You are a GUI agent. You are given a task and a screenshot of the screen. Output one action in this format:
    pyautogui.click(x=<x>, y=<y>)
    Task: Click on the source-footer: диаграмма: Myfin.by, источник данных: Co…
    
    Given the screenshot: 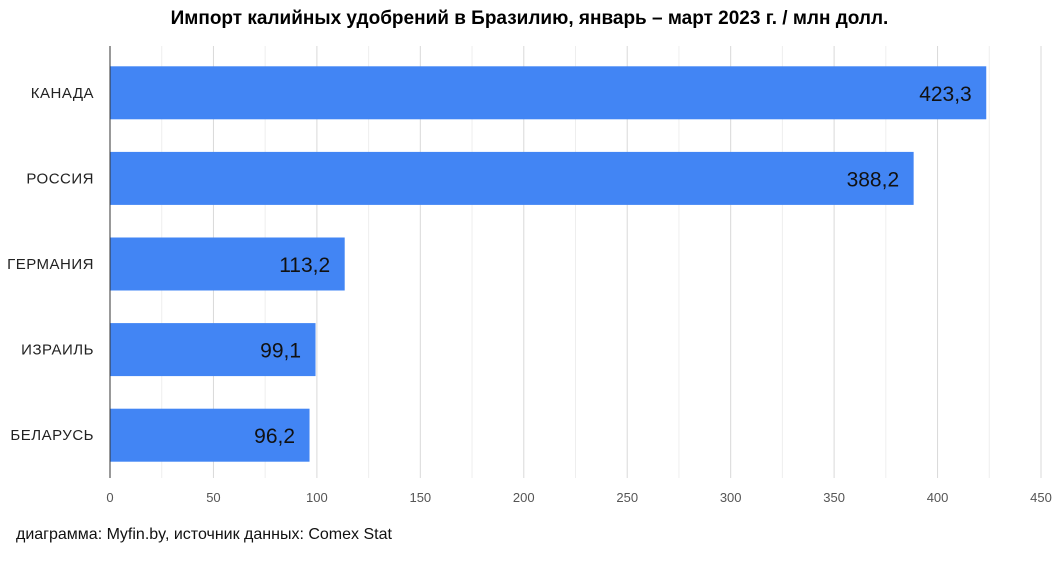 What is the action you would take?
    pyautogui.click(x=204, y=534)
    